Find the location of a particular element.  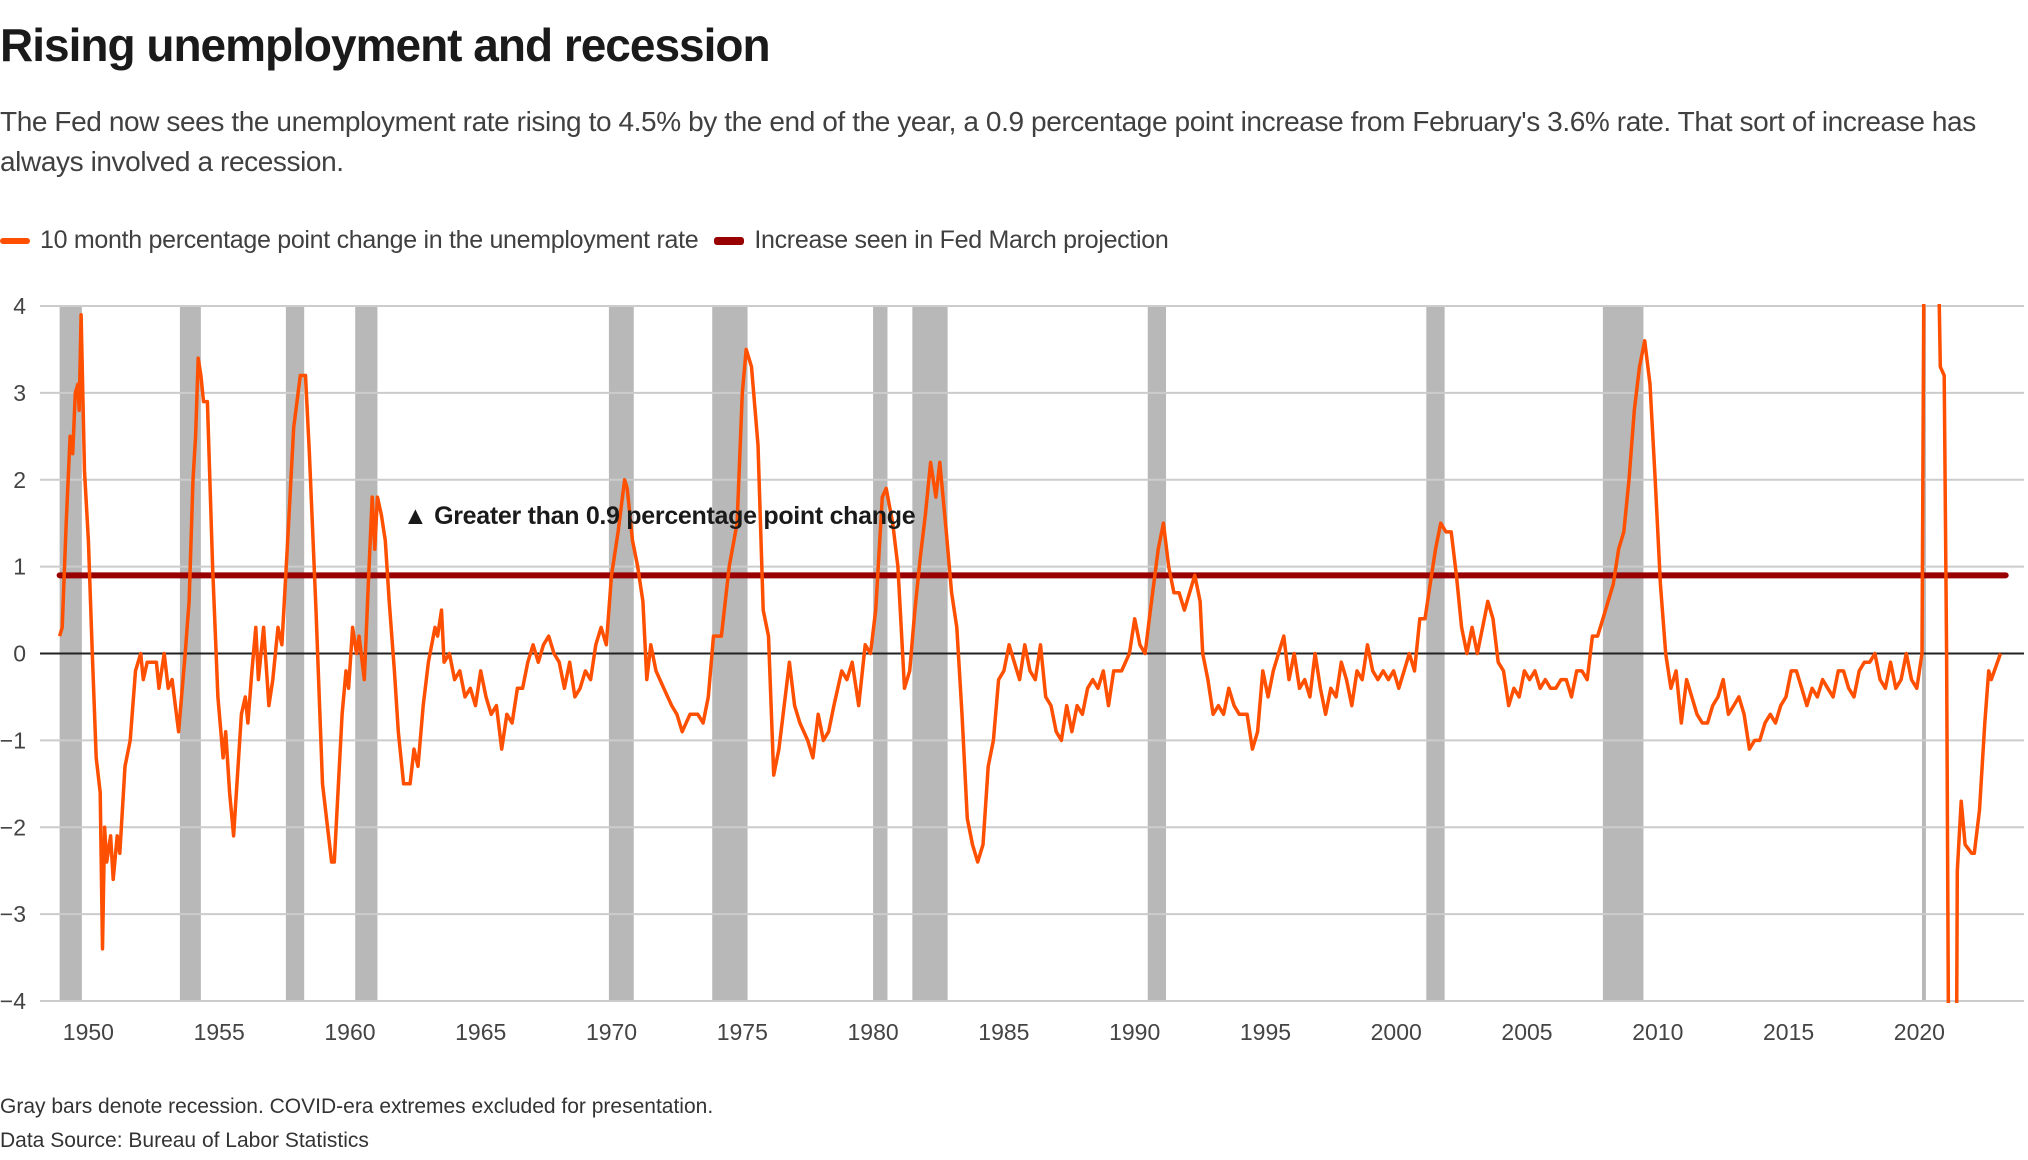

x-tick-label: 1990 is located at coordinates (1134, 1032).